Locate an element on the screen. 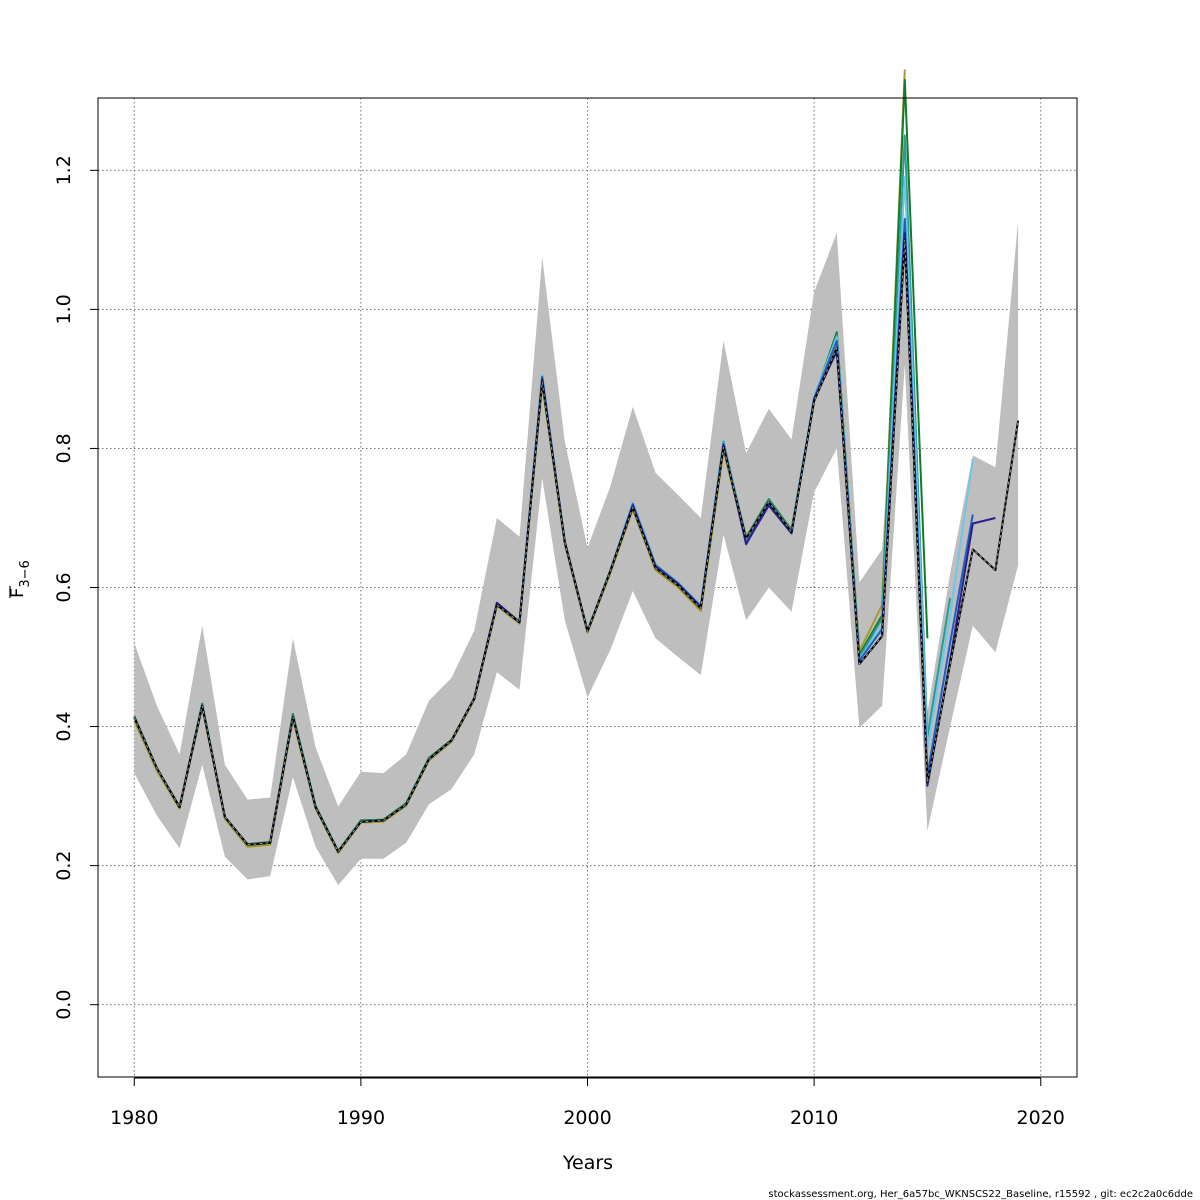 The height and width of the screenshot is (1200, 1200). svg-text: F3−6 is located at coordinates (20, 579).